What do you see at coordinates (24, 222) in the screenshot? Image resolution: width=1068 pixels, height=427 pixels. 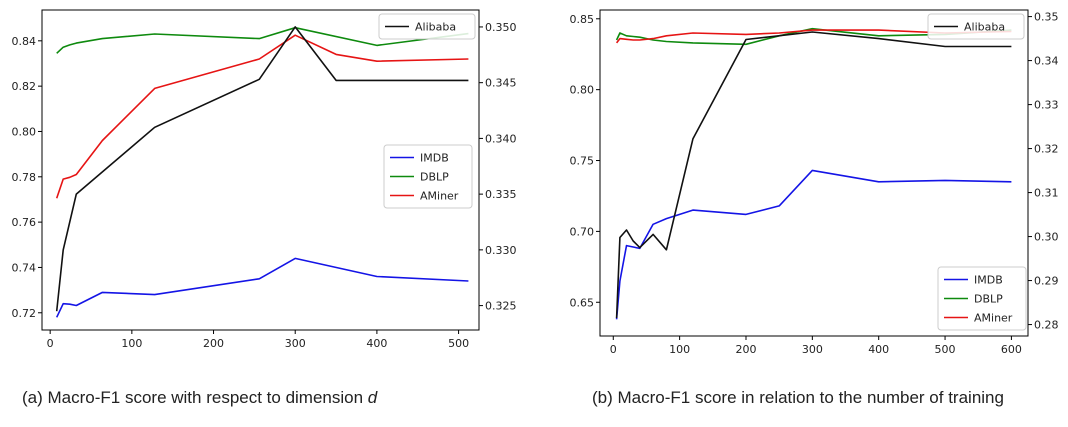 I see `y-left-tick-label: 0.76` at bounding box center [24, 222].